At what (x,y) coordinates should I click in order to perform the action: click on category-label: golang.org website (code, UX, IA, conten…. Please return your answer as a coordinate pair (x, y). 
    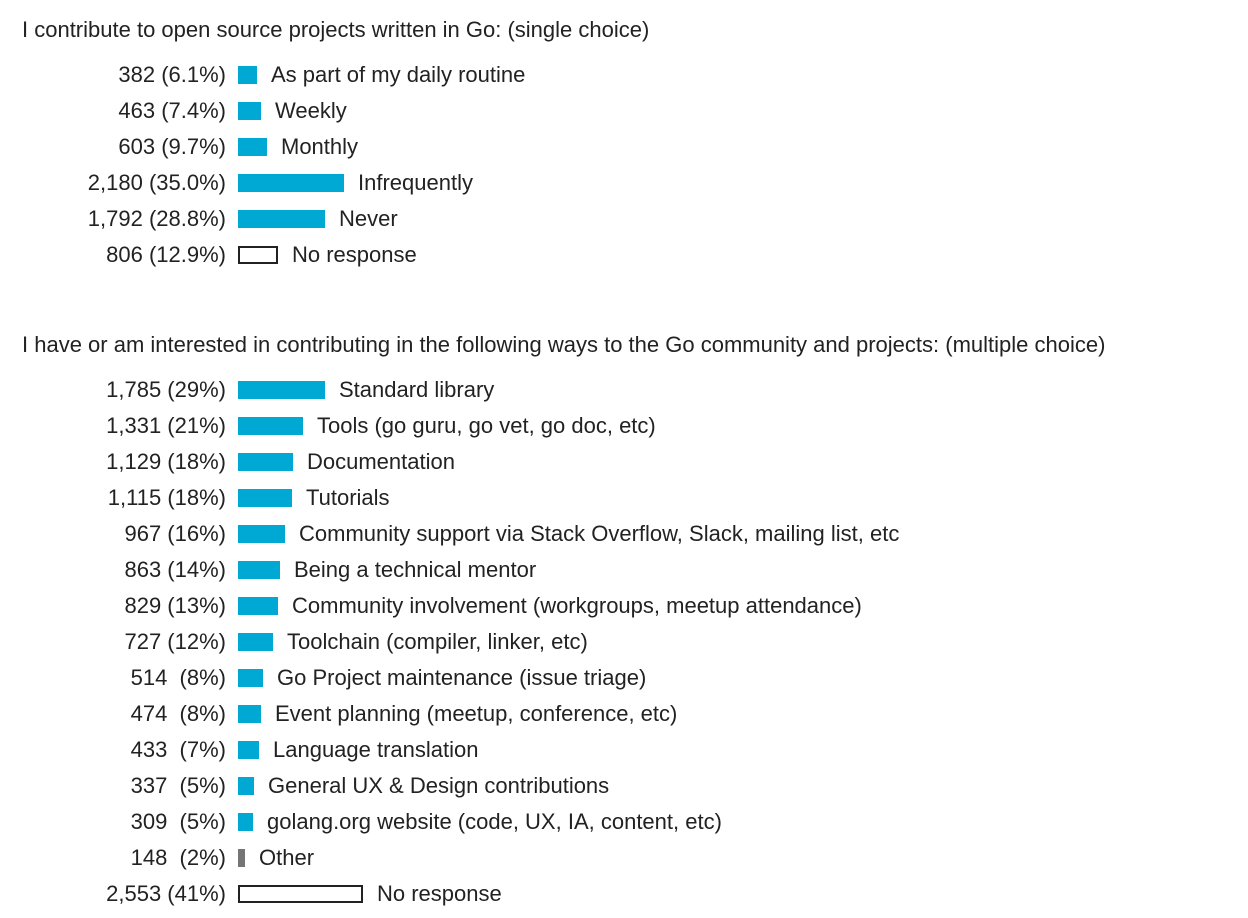
    Looking at the image, I should click on (494, 821).